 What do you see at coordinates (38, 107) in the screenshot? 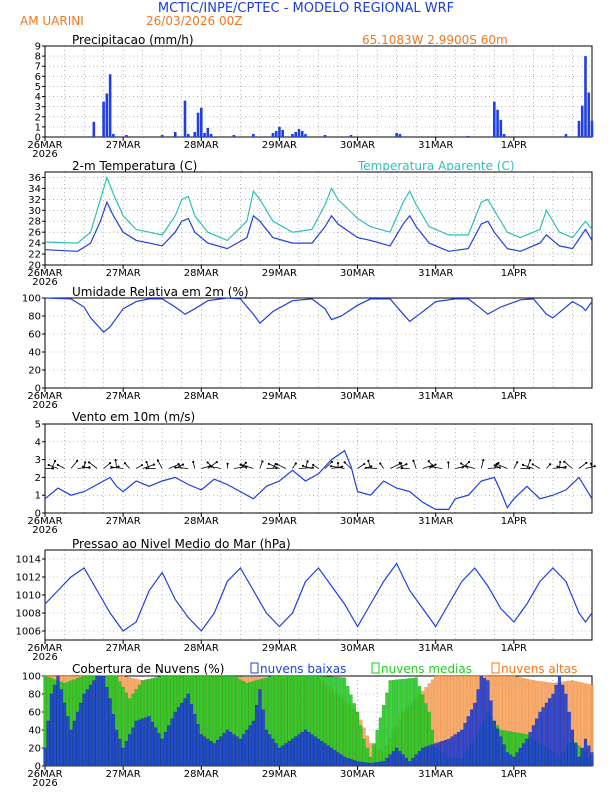
I see `y-tick-label: 3` at bounding box center [38, 107].